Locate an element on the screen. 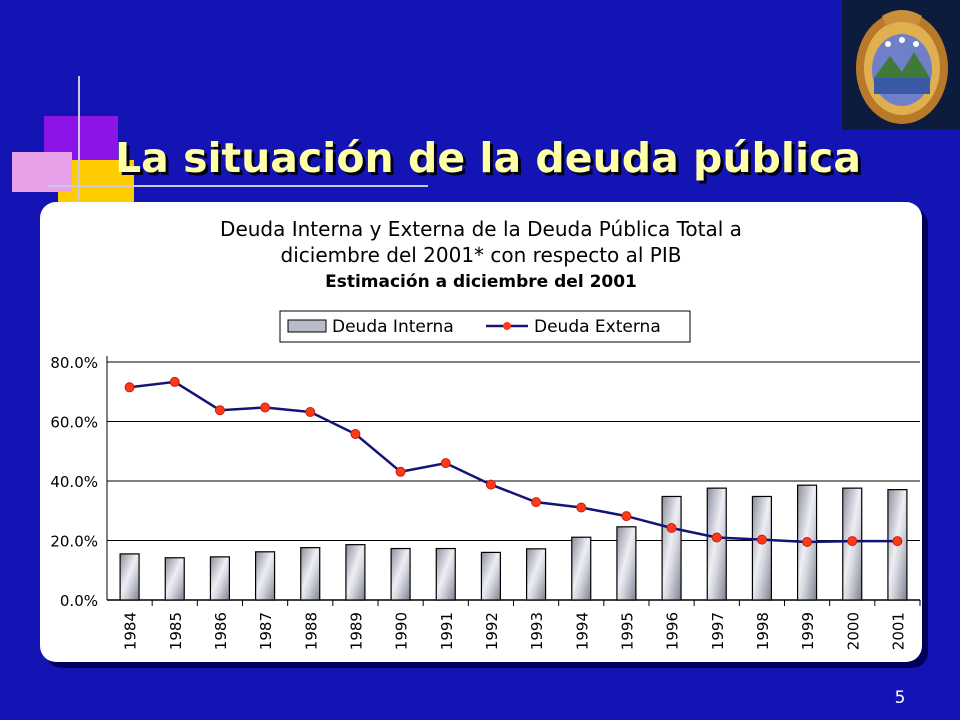  x-tick-label: 1990 is located at coordinates (402, 631).